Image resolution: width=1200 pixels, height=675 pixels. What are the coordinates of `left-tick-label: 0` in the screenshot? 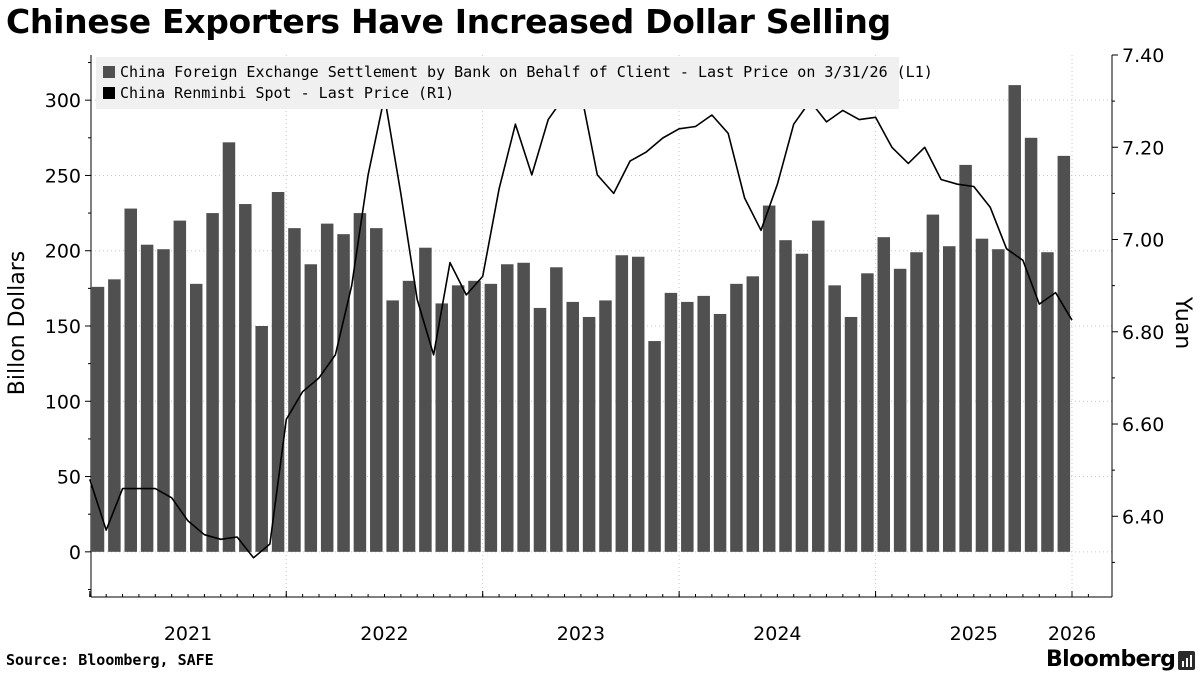 It's located at (75, 553).